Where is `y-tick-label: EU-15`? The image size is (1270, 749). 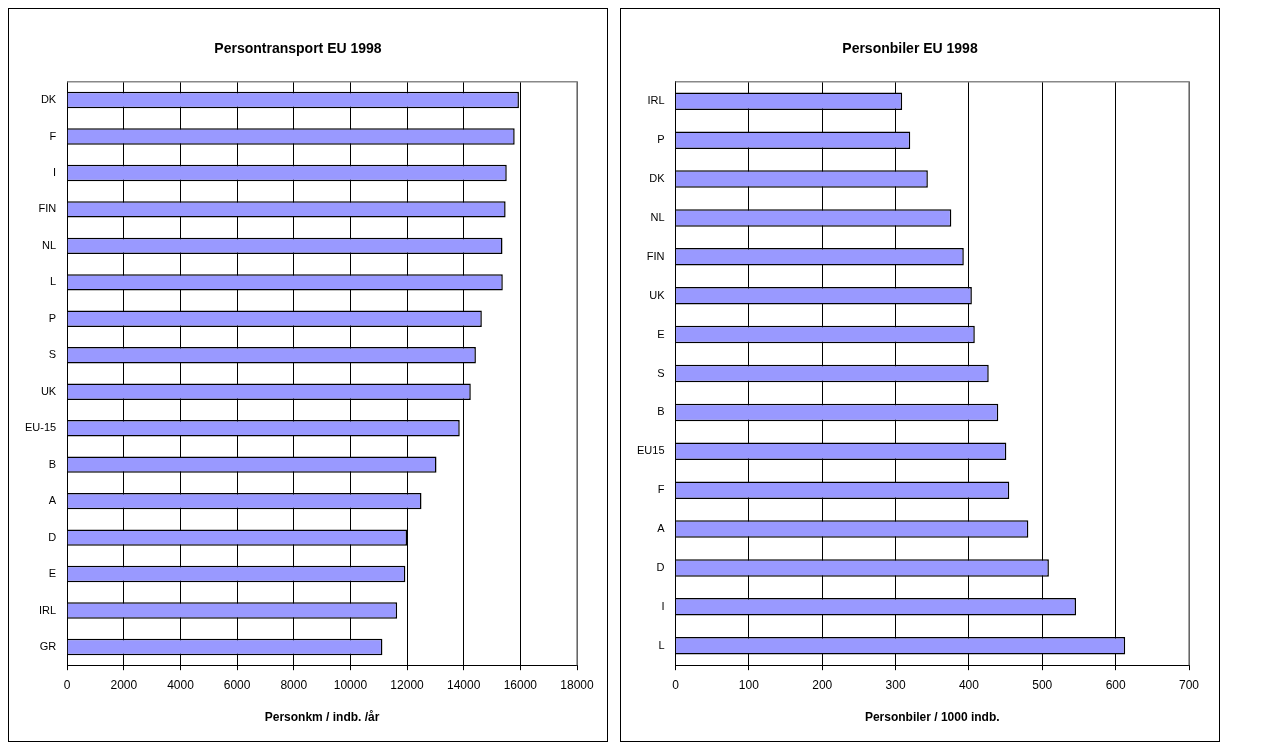 y-tick-label: EU-15 is located at coordinates (40, 427).